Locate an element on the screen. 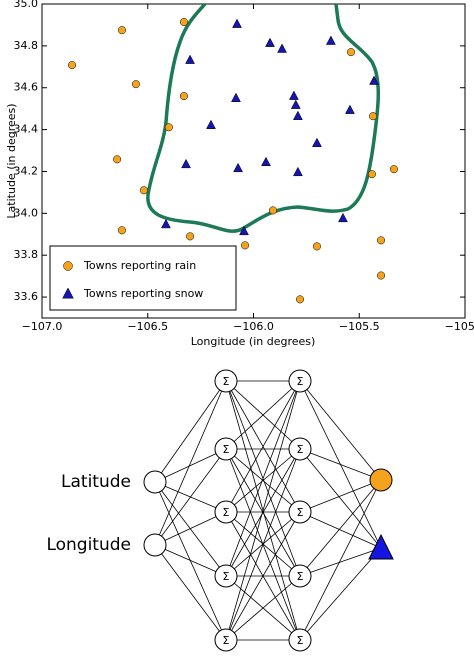  output-snow is located at coordinates (381, 546).